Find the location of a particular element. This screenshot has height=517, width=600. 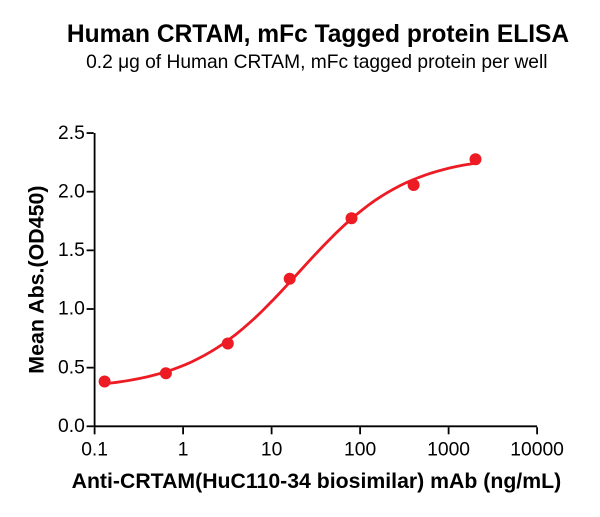

svg-text: 100 is located at coordinates (360, 450).